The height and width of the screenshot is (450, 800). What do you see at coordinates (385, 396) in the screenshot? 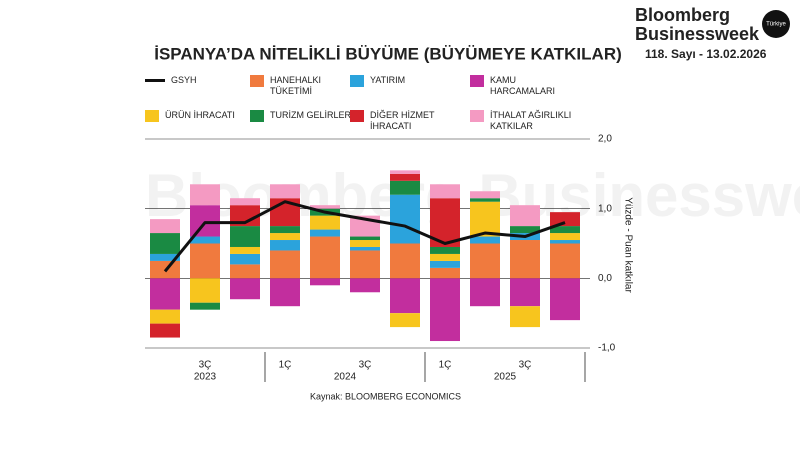
I see `source: Kaynak: BLOOMBERG ECONOMICS` at bounding box center [385, 396].